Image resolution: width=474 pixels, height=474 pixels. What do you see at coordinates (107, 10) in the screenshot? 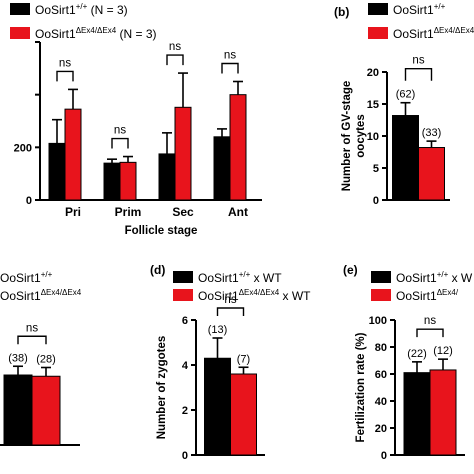
I see `legend-0-0-tail: (N = 3)` at bounding box center [107, 10].